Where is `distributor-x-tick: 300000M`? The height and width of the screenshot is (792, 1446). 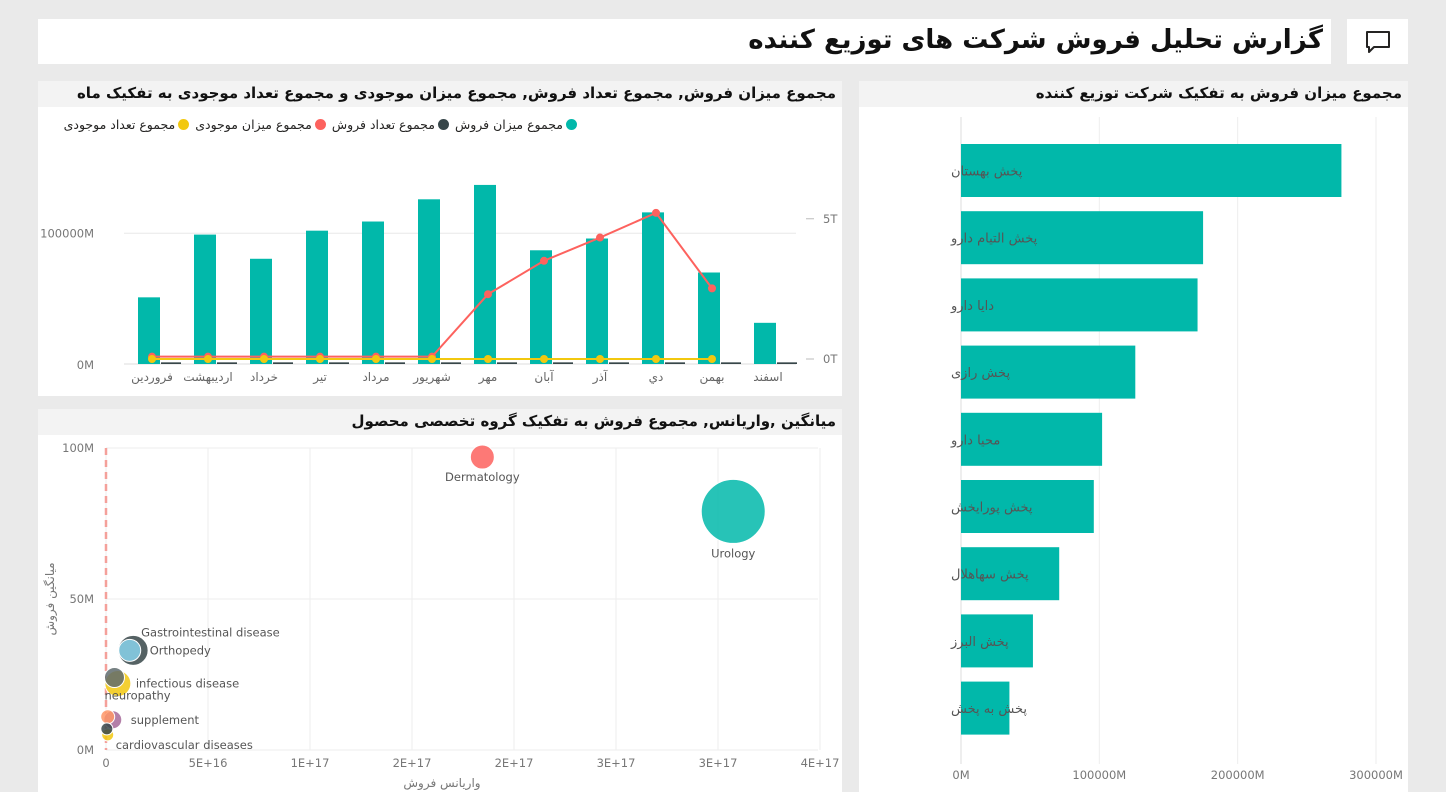 distributor-x-tick: 300000M is located at coordinates (1376, 775).